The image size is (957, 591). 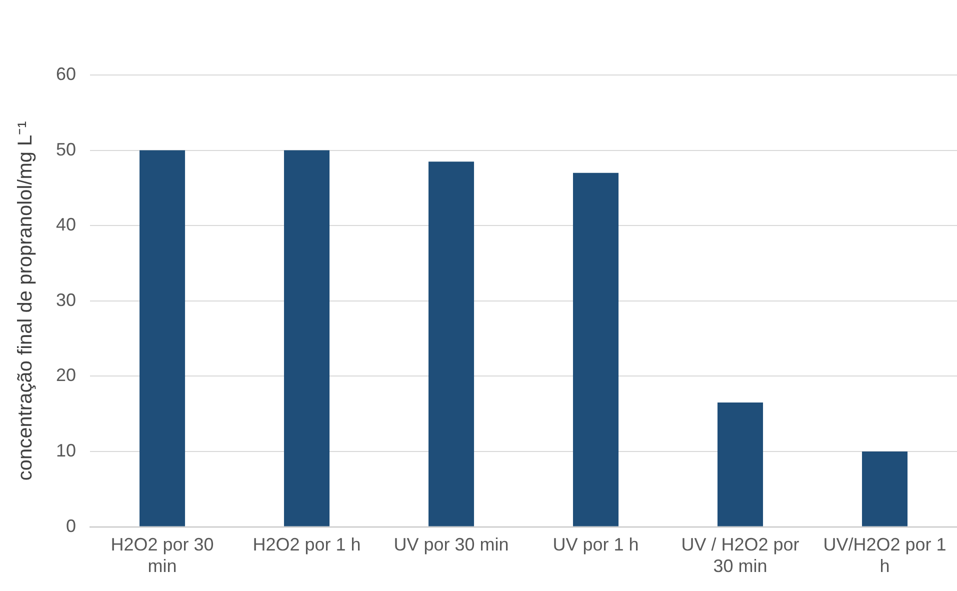 What do you see at coordinates (66, 224) in the screenshot?
I see `y-tick-label: 40` at bounding box center [66, 224].